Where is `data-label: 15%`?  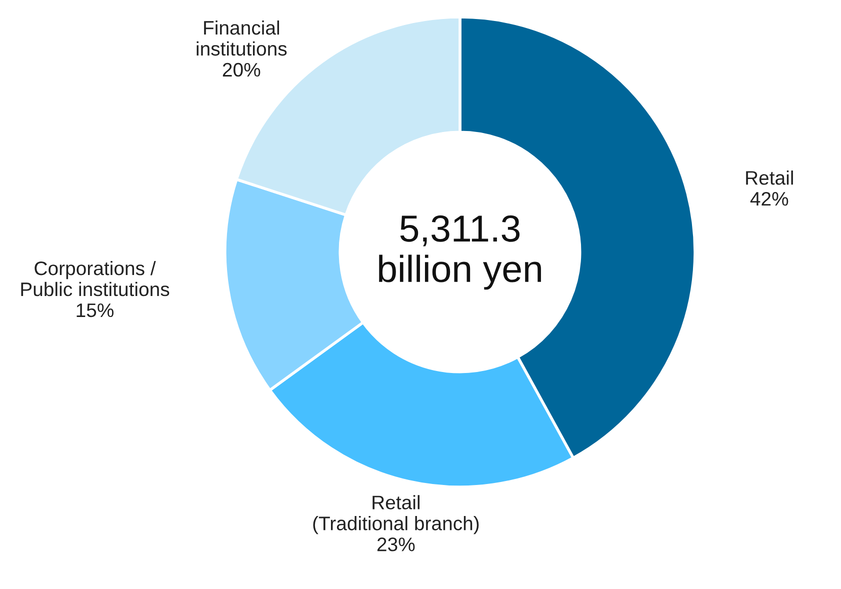 data-label: 15% is located at coordinates (95, 310).